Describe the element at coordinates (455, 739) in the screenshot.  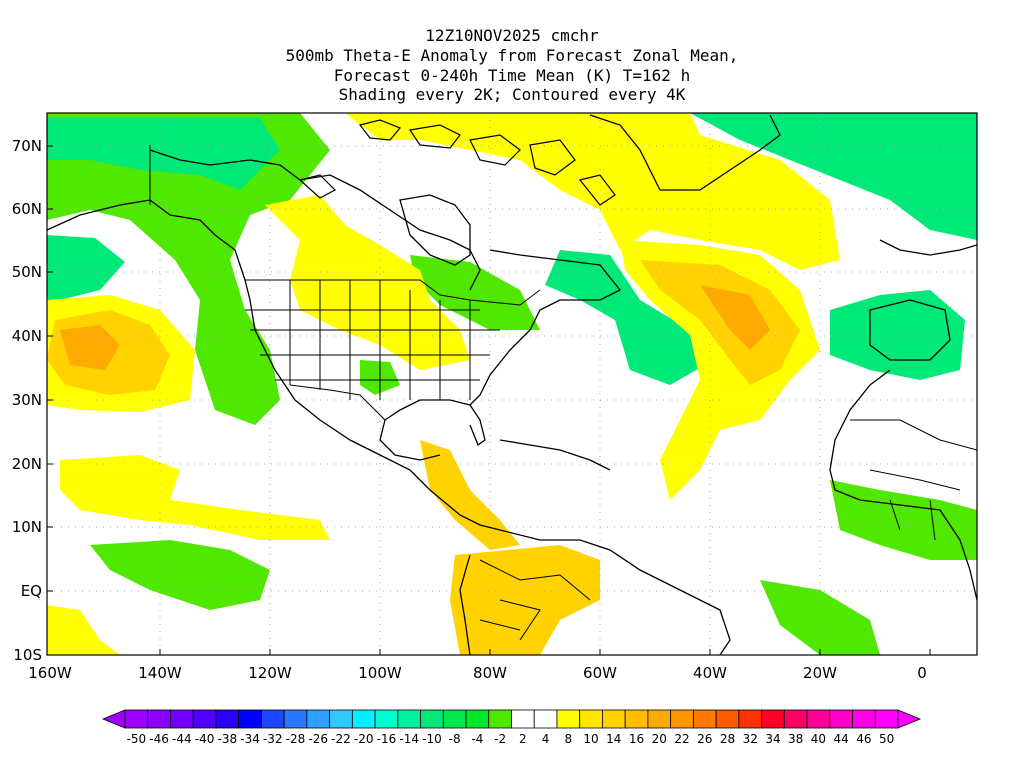
I see `colorbar-label: -8` at that location.